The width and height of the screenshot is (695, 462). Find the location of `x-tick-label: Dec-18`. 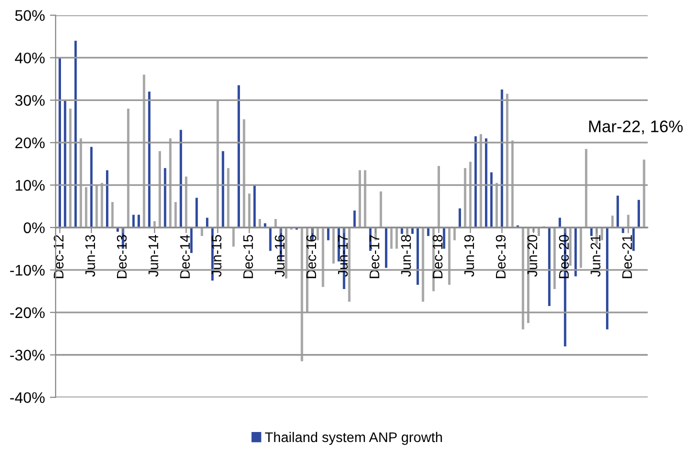

x-tick-label: Dec-18 is located at coordinates (437, 256).